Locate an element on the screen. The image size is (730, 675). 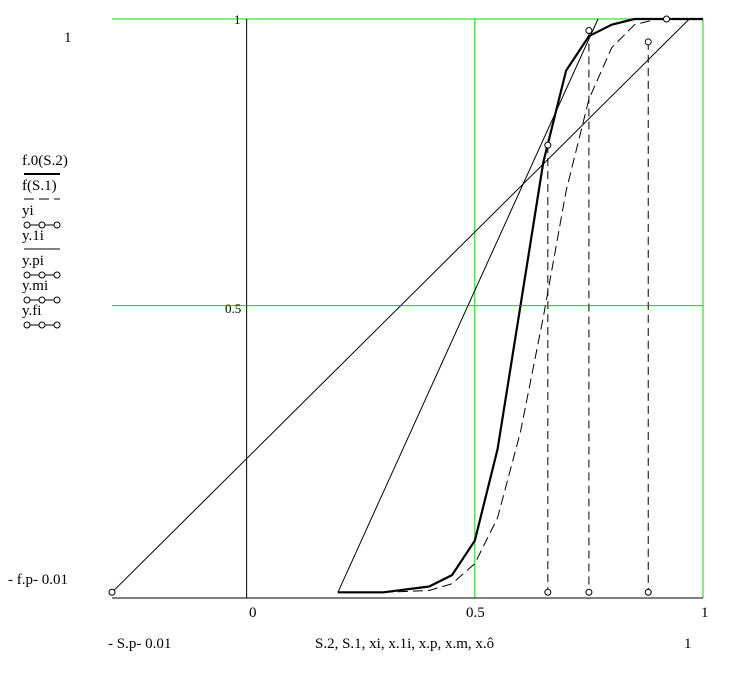
legend-label: f(S.1) is located at coordinates (39, 186).